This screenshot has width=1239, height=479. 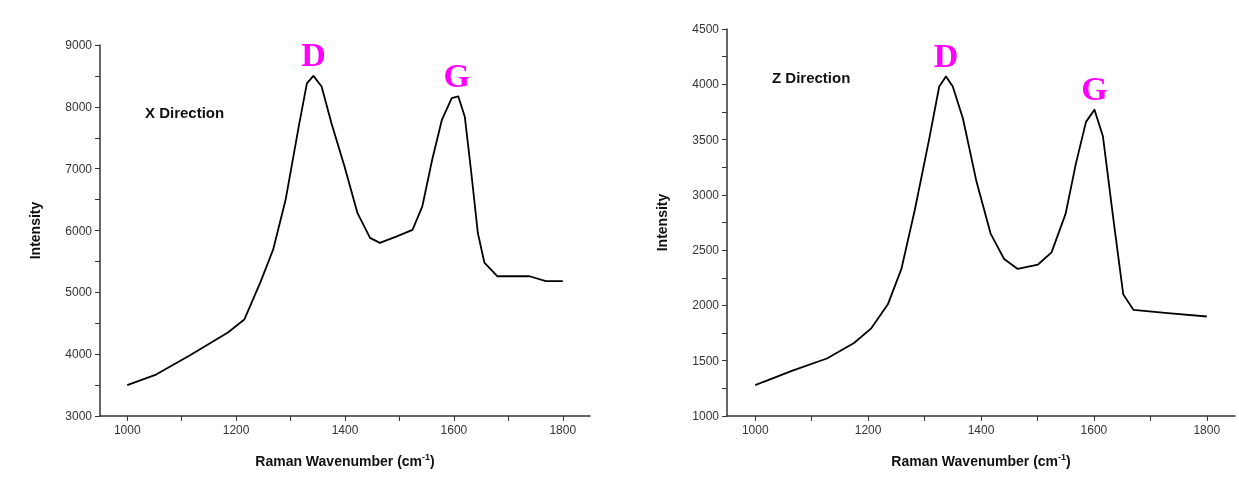 What do you see at coordinates (706, 250) in the screenshot?
I see `y-tick-label: 2500` at bounding box center [706, 250].